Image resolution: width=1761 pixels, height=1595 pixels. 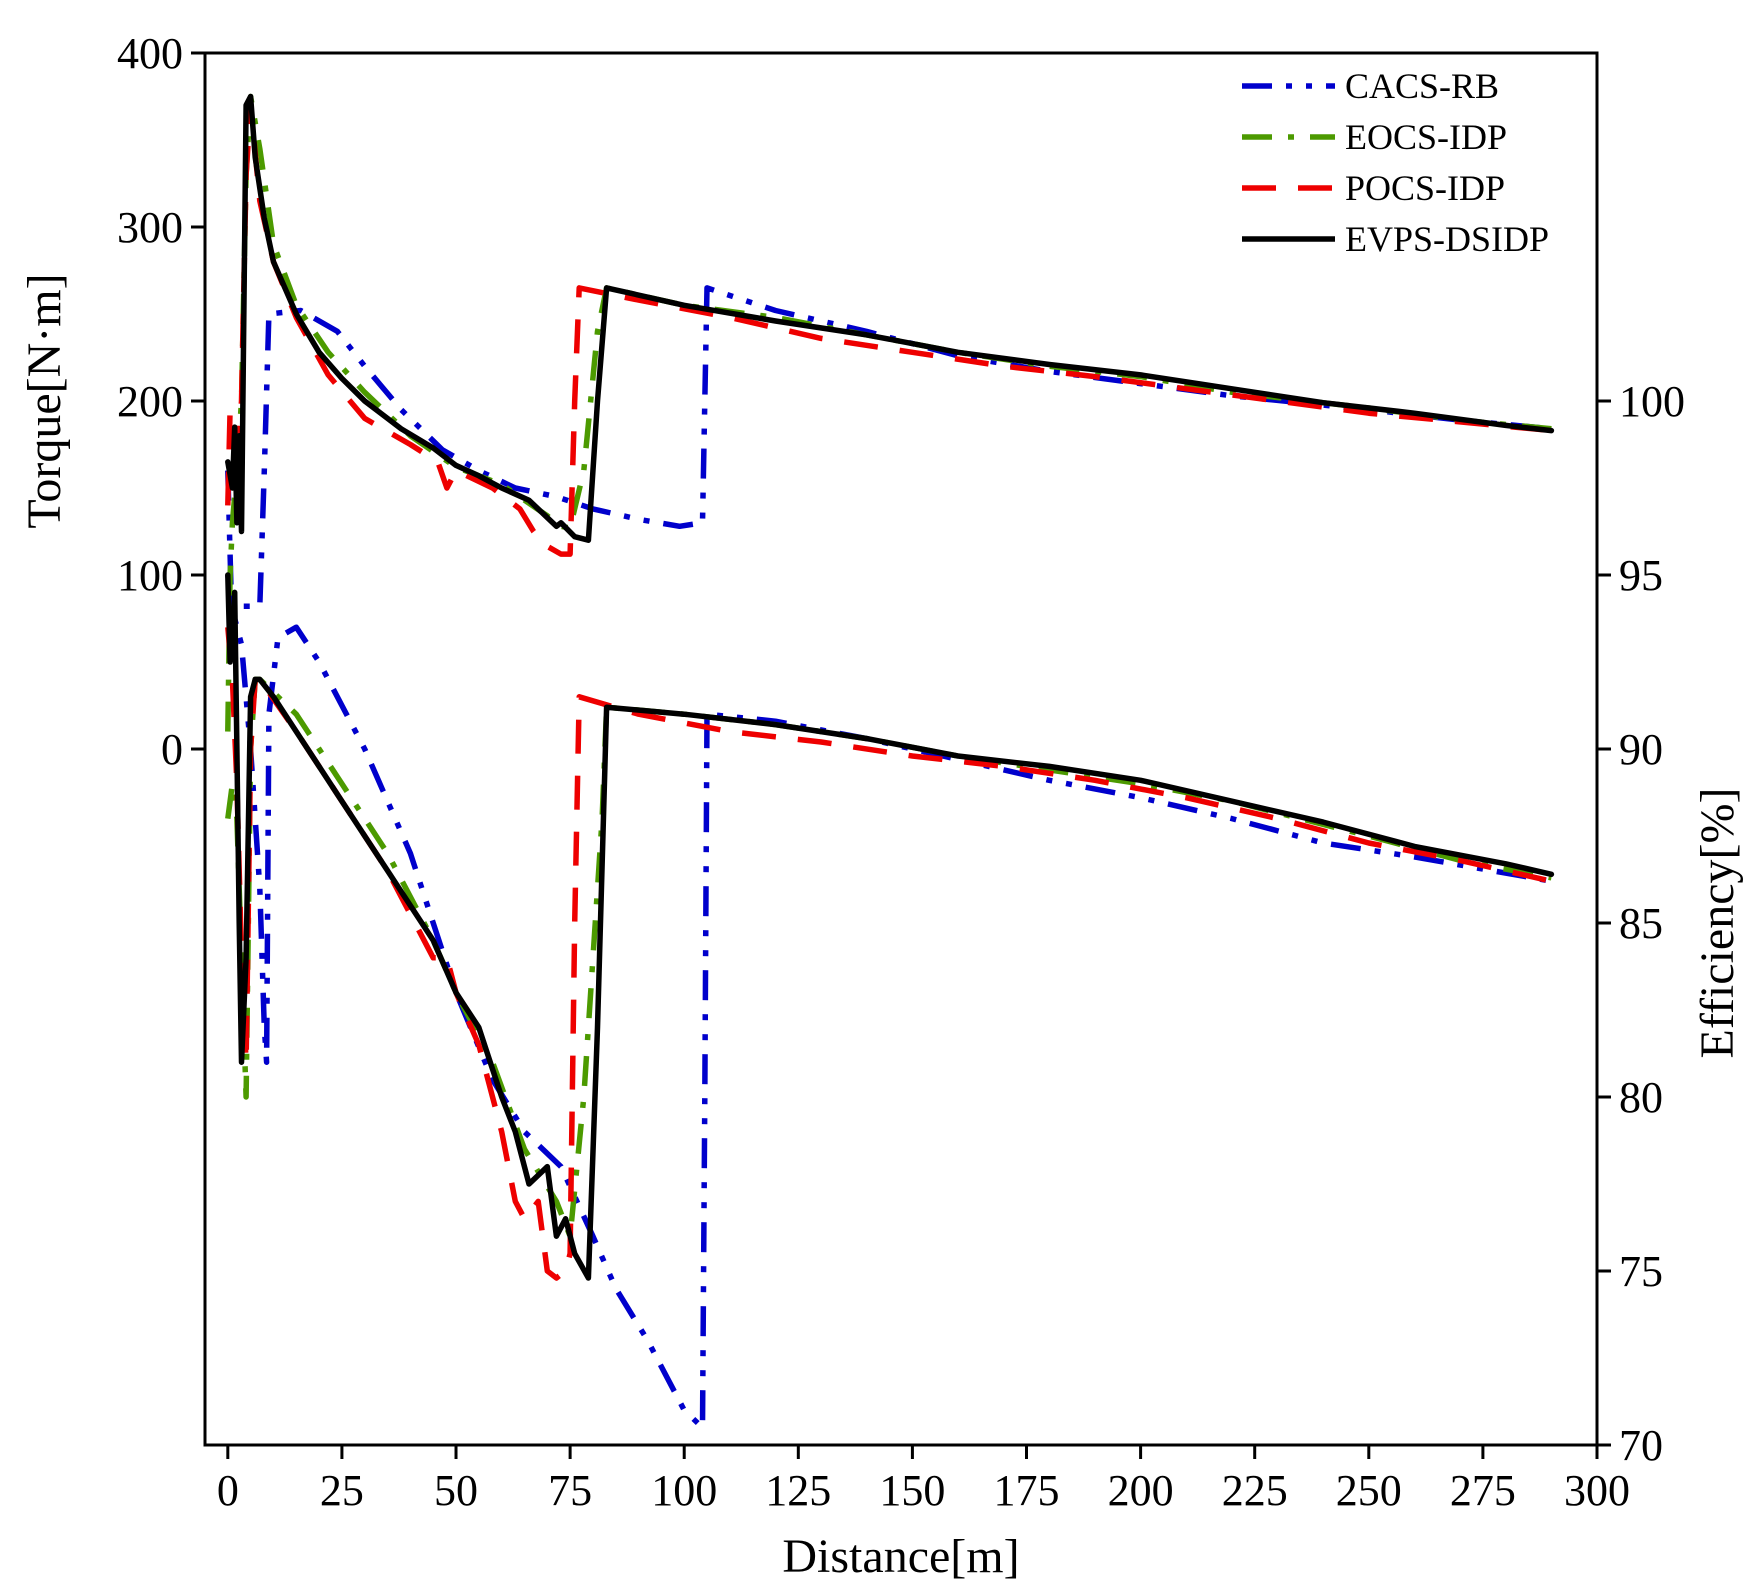 What do you see at coordinates (1447, 239) in the screenshot?
I see `legend-label-evps-dsidp: EVPS-DSIDP` at bounding box center [1447, 239].